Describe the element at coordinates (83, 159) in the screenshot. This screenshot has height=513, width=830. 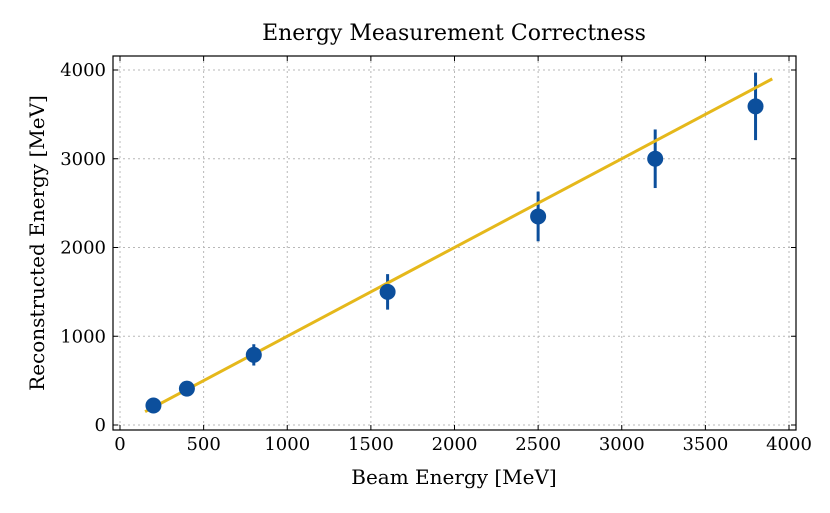
I see `y-tick-label: 3000` at that location.